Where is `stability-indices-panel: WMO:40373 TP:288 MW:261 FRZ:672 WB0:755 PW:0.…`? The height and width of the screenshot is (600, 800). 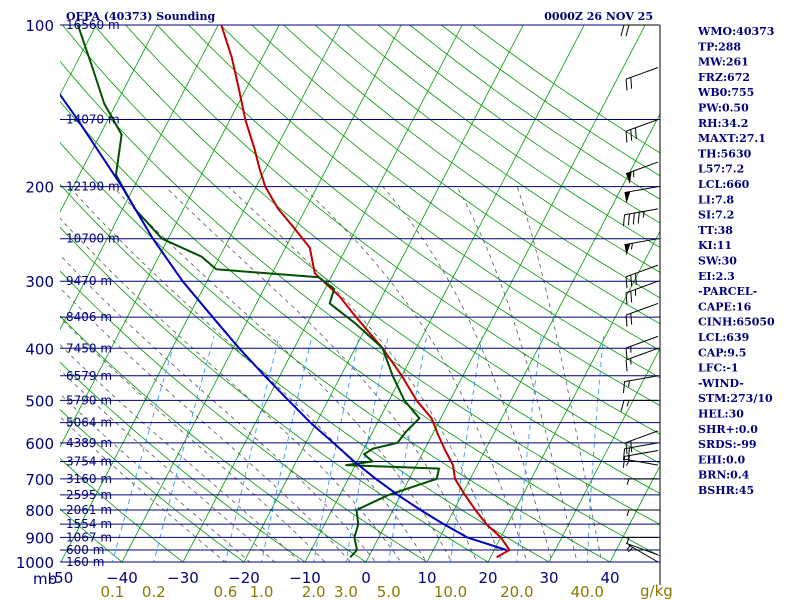 stability-indices-panel: WMO:40373 TP:288 MW:261 FRZ:672 WB0:755 PW:0.… is located at coordinates (736, 261).